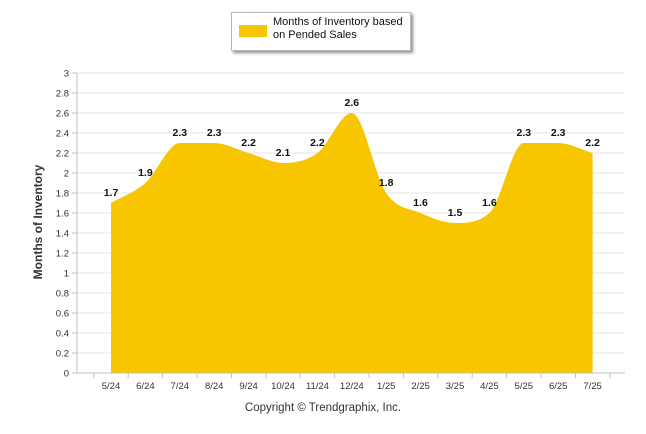 Image resolution: width=646 pixels, height=434 pixels. Describe the element at coordinates (524, 386) in the screenshot. I see `x-tick-label: 5/25` at that location.